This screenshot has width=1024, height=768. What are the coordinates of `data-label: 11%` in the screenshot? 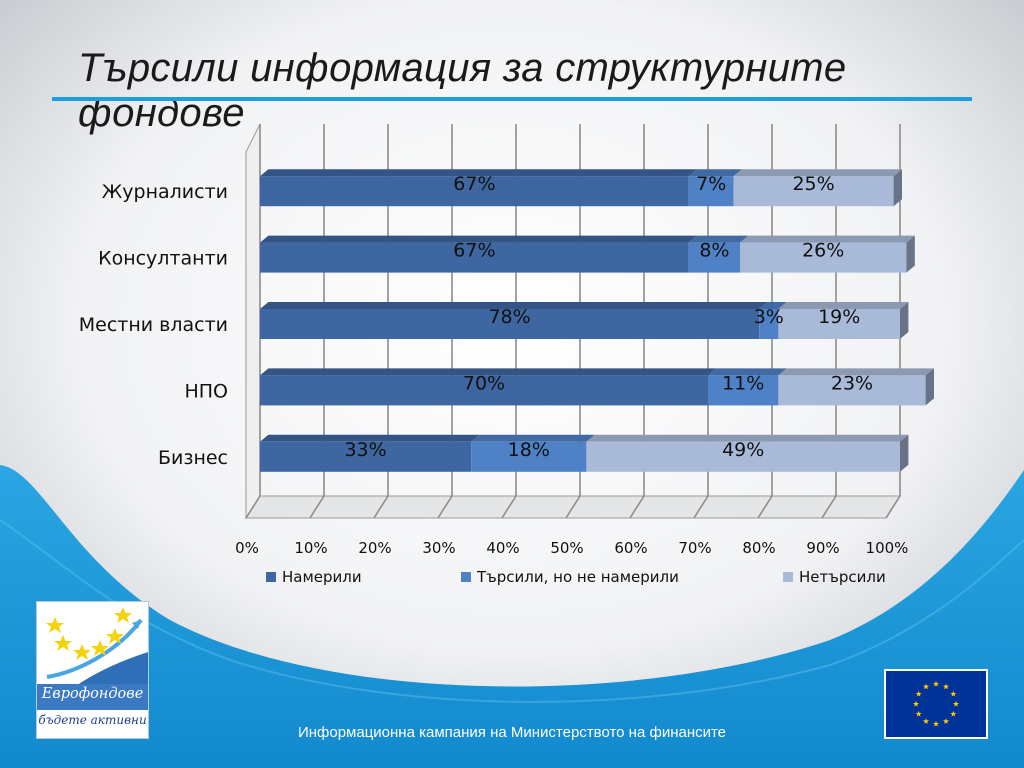 It's located at (743, 383).